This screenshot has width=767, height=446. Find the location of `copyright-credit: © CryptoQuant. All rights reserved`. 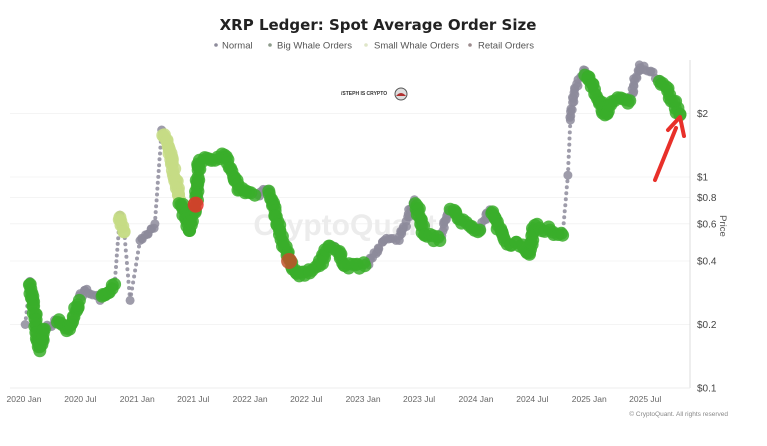

copyright-credit: © CryptoQuant. All rights reserved is located at coordinates (678, 414).